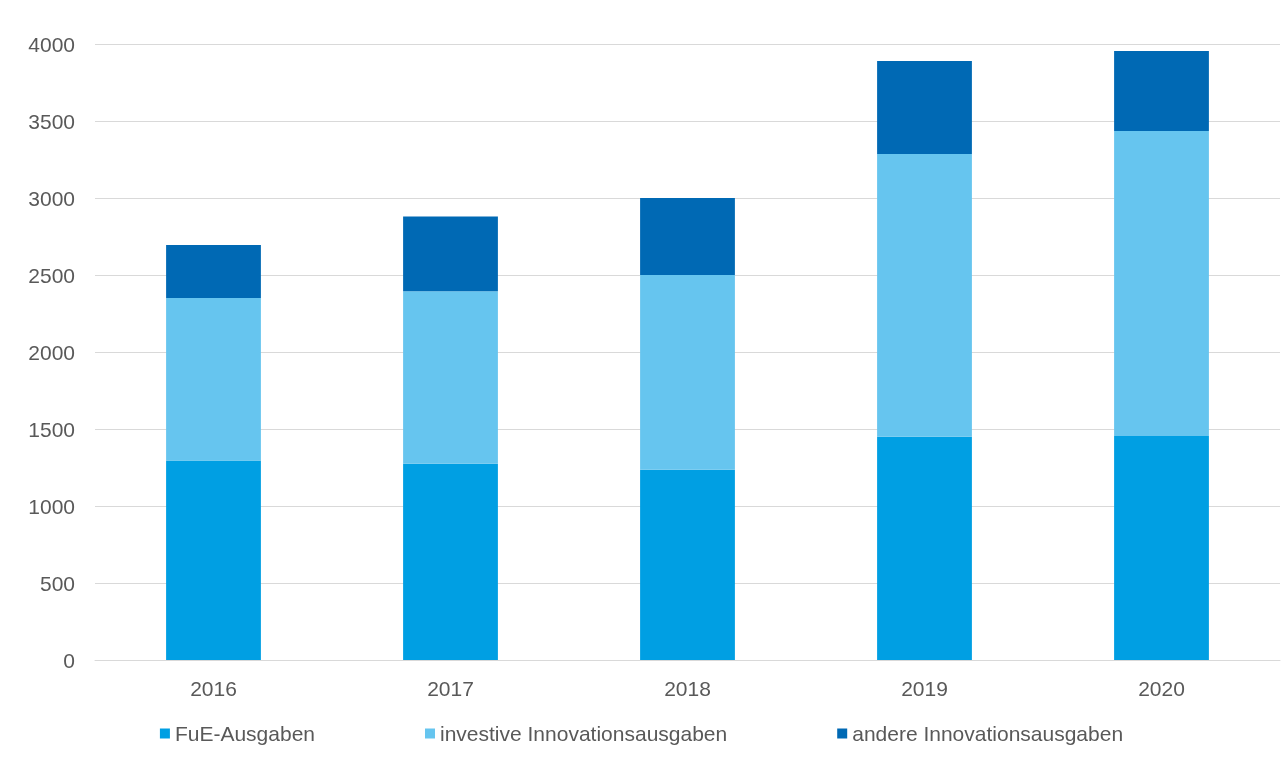 The image size is (1283, 767). Describe the element at coordinates (244, 733) in the screenshot. I see `legend-label: FuE-Ausgaben` at that location.